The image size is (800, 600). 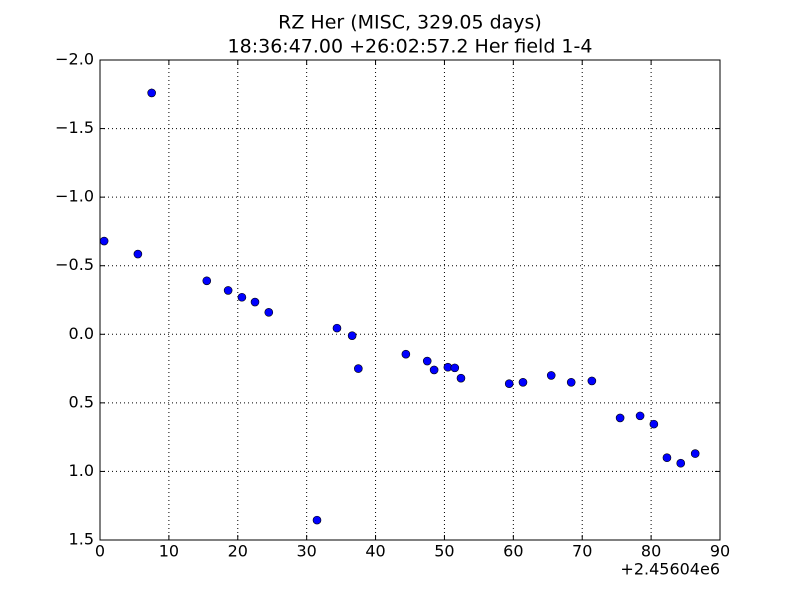 I want to click on x-tick-label: 40, so click(x=375, y=551).